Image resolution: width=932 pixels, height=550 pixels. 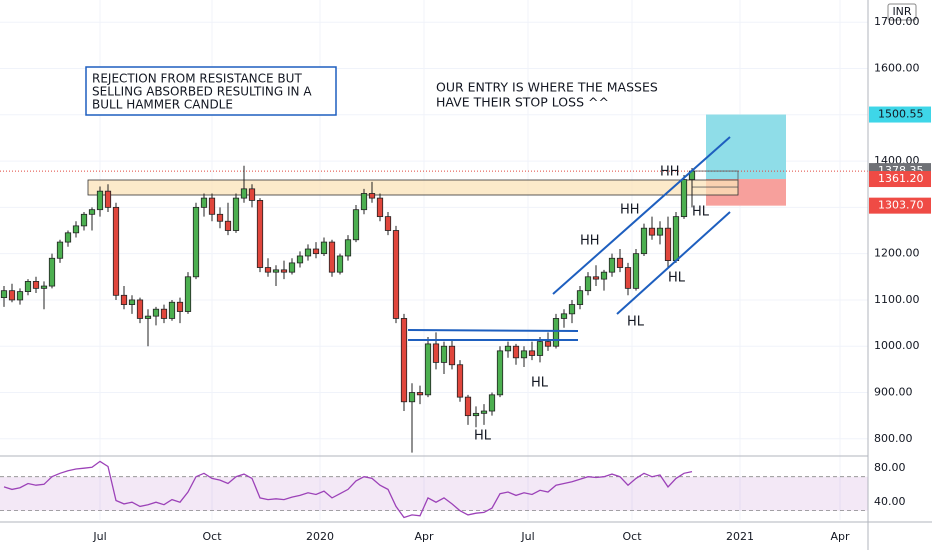 What do you see at coordinates (740, 536) in the screenshot?
I see `x-tick-label: 2021` at bounding box center [740, 536].